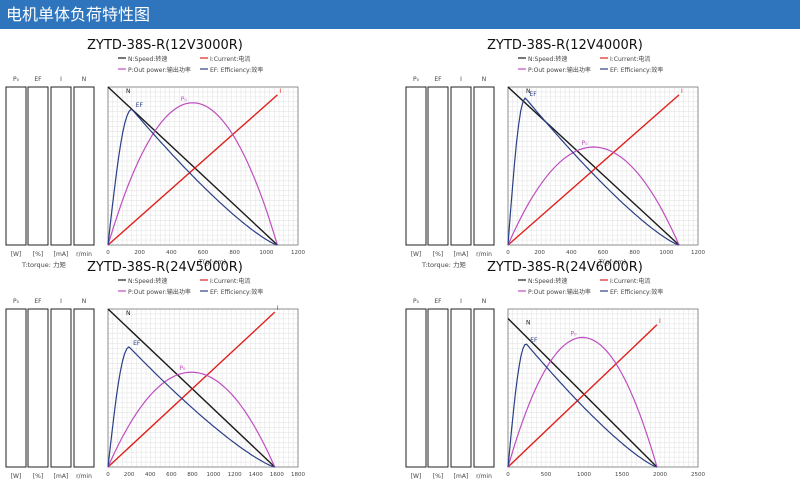 This screenshot has width=800, height=480. I want to click on series-speed-label: N, so click(128, 313).